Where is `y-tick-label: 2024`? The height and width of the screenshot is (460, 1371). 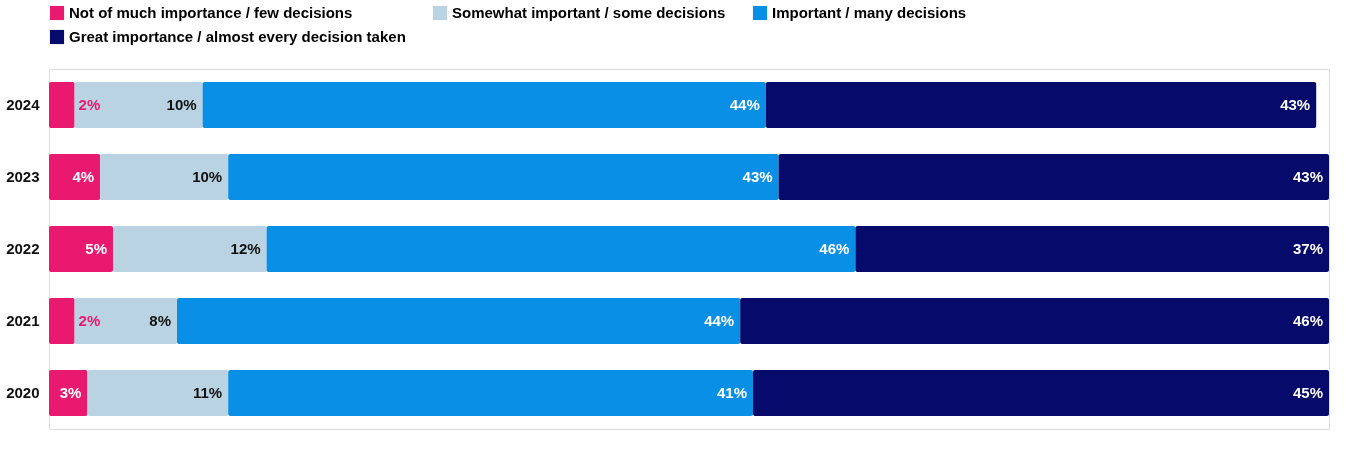
y-tick-label: 2024 is located at coordinates (23, 104).